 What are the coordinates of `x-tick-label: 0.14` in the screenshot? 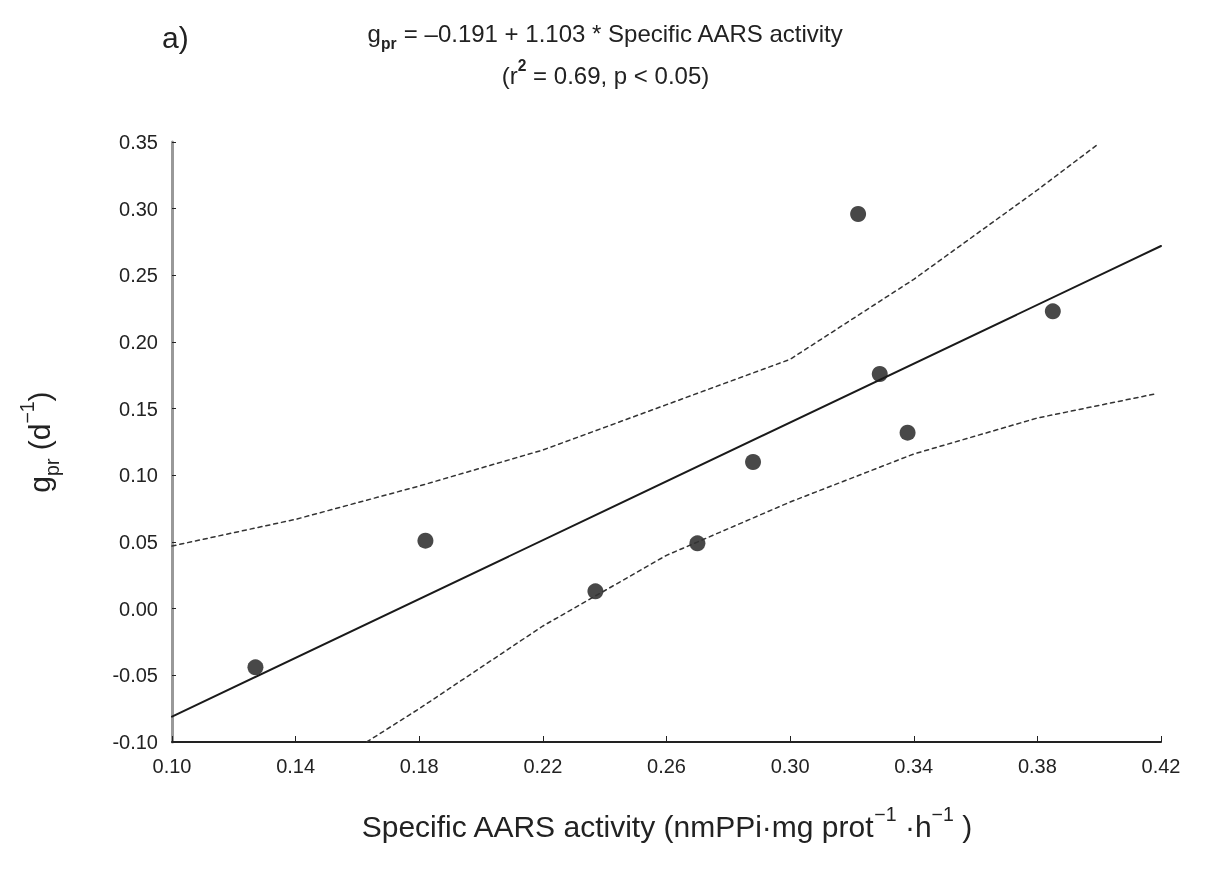 It's located at (296, 766).